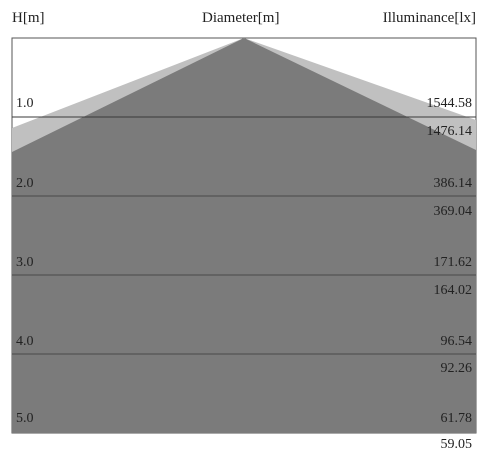 This screenshot has height=453, width=484. What do you see at coordinates (456, 368) in the screenshot?
I see `illuminance-b-4: 92.26` at bounding box center [456, 368].